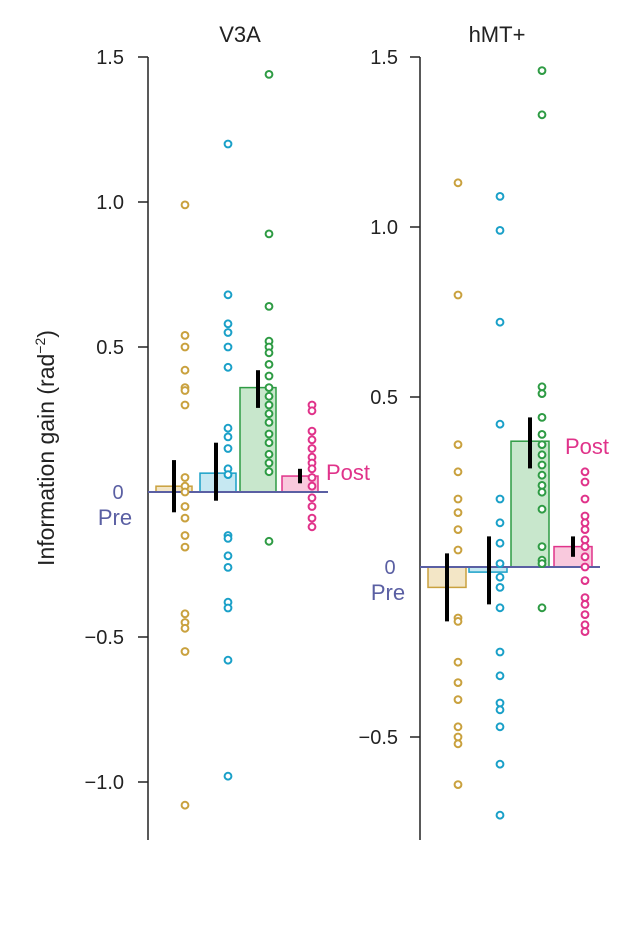 This screenshot has height=930, width=618. Describe the element at coordinates (497, 34) in the screenshot. I see `panel-title: hMT+` at that location.